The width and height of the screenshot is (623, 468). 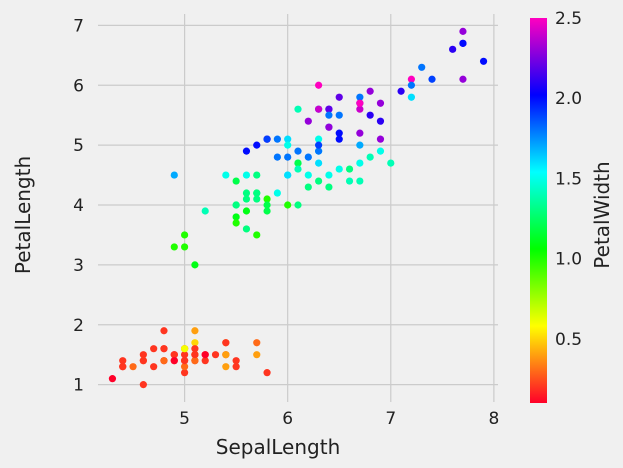 I want to click on colorbar, so click(x=538, y=210).